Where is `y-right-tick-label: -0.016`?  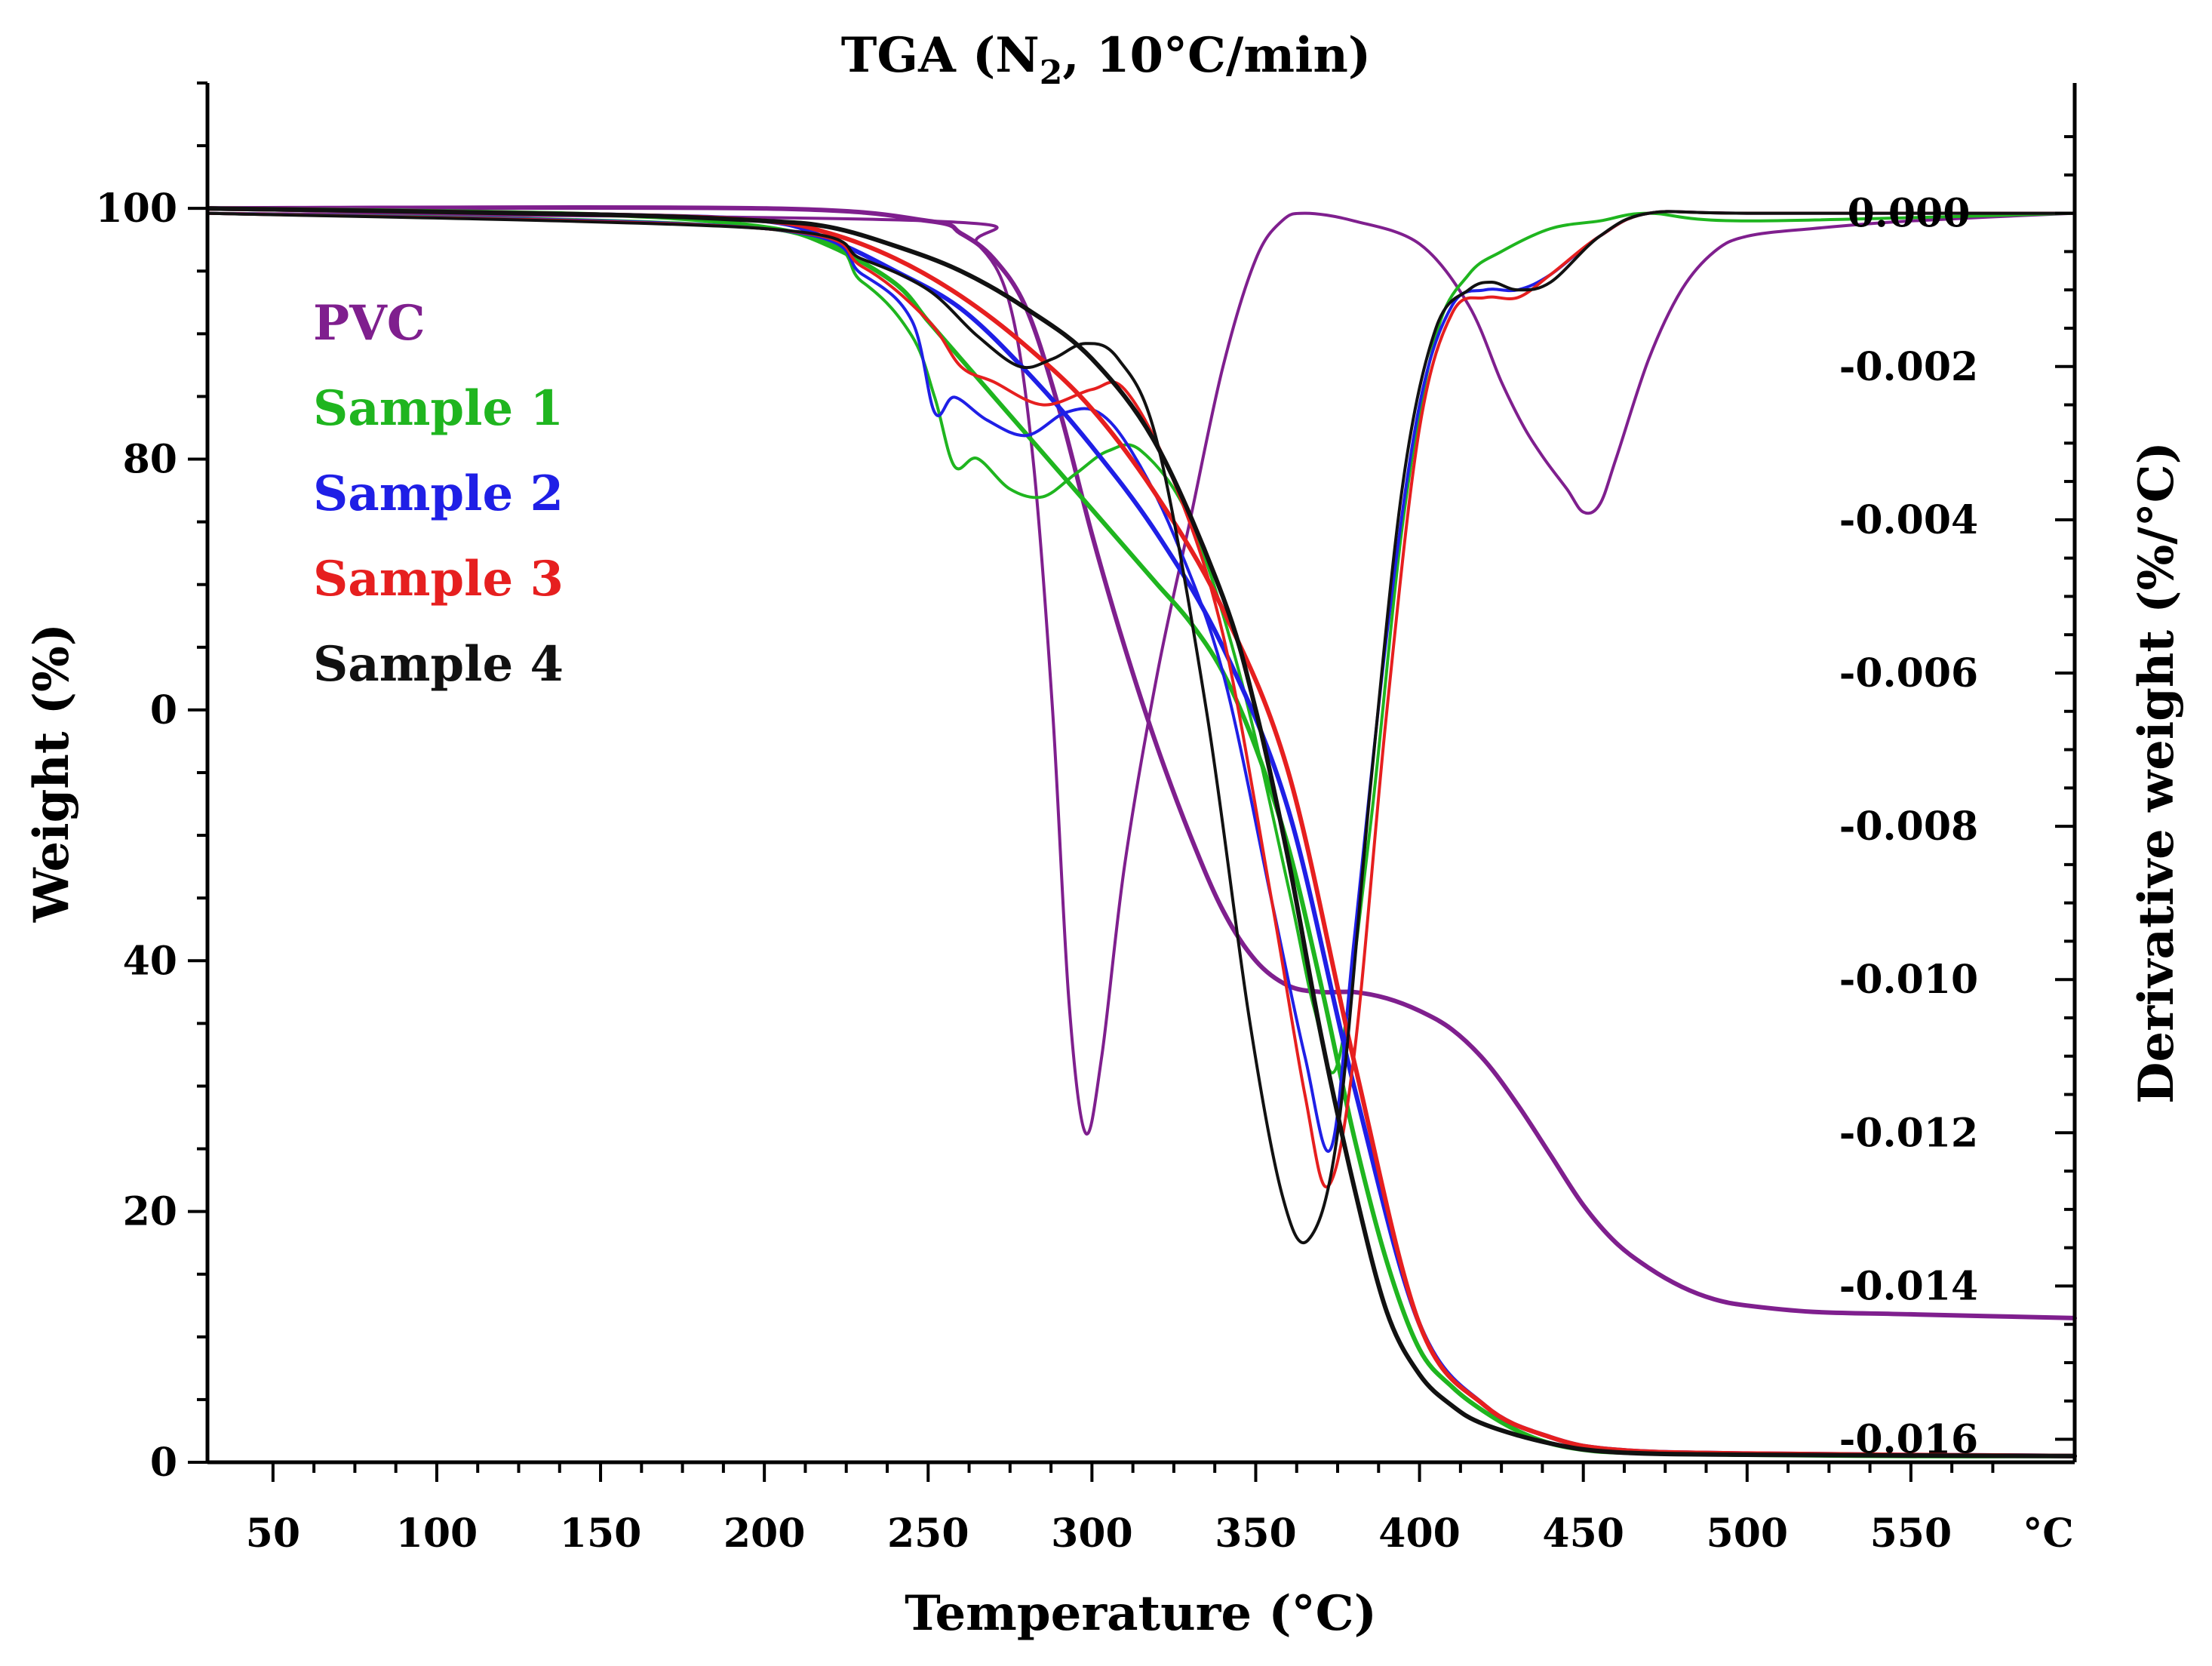 y-right-tick-label: -0.016 is located at coordinates (1908, 1440).